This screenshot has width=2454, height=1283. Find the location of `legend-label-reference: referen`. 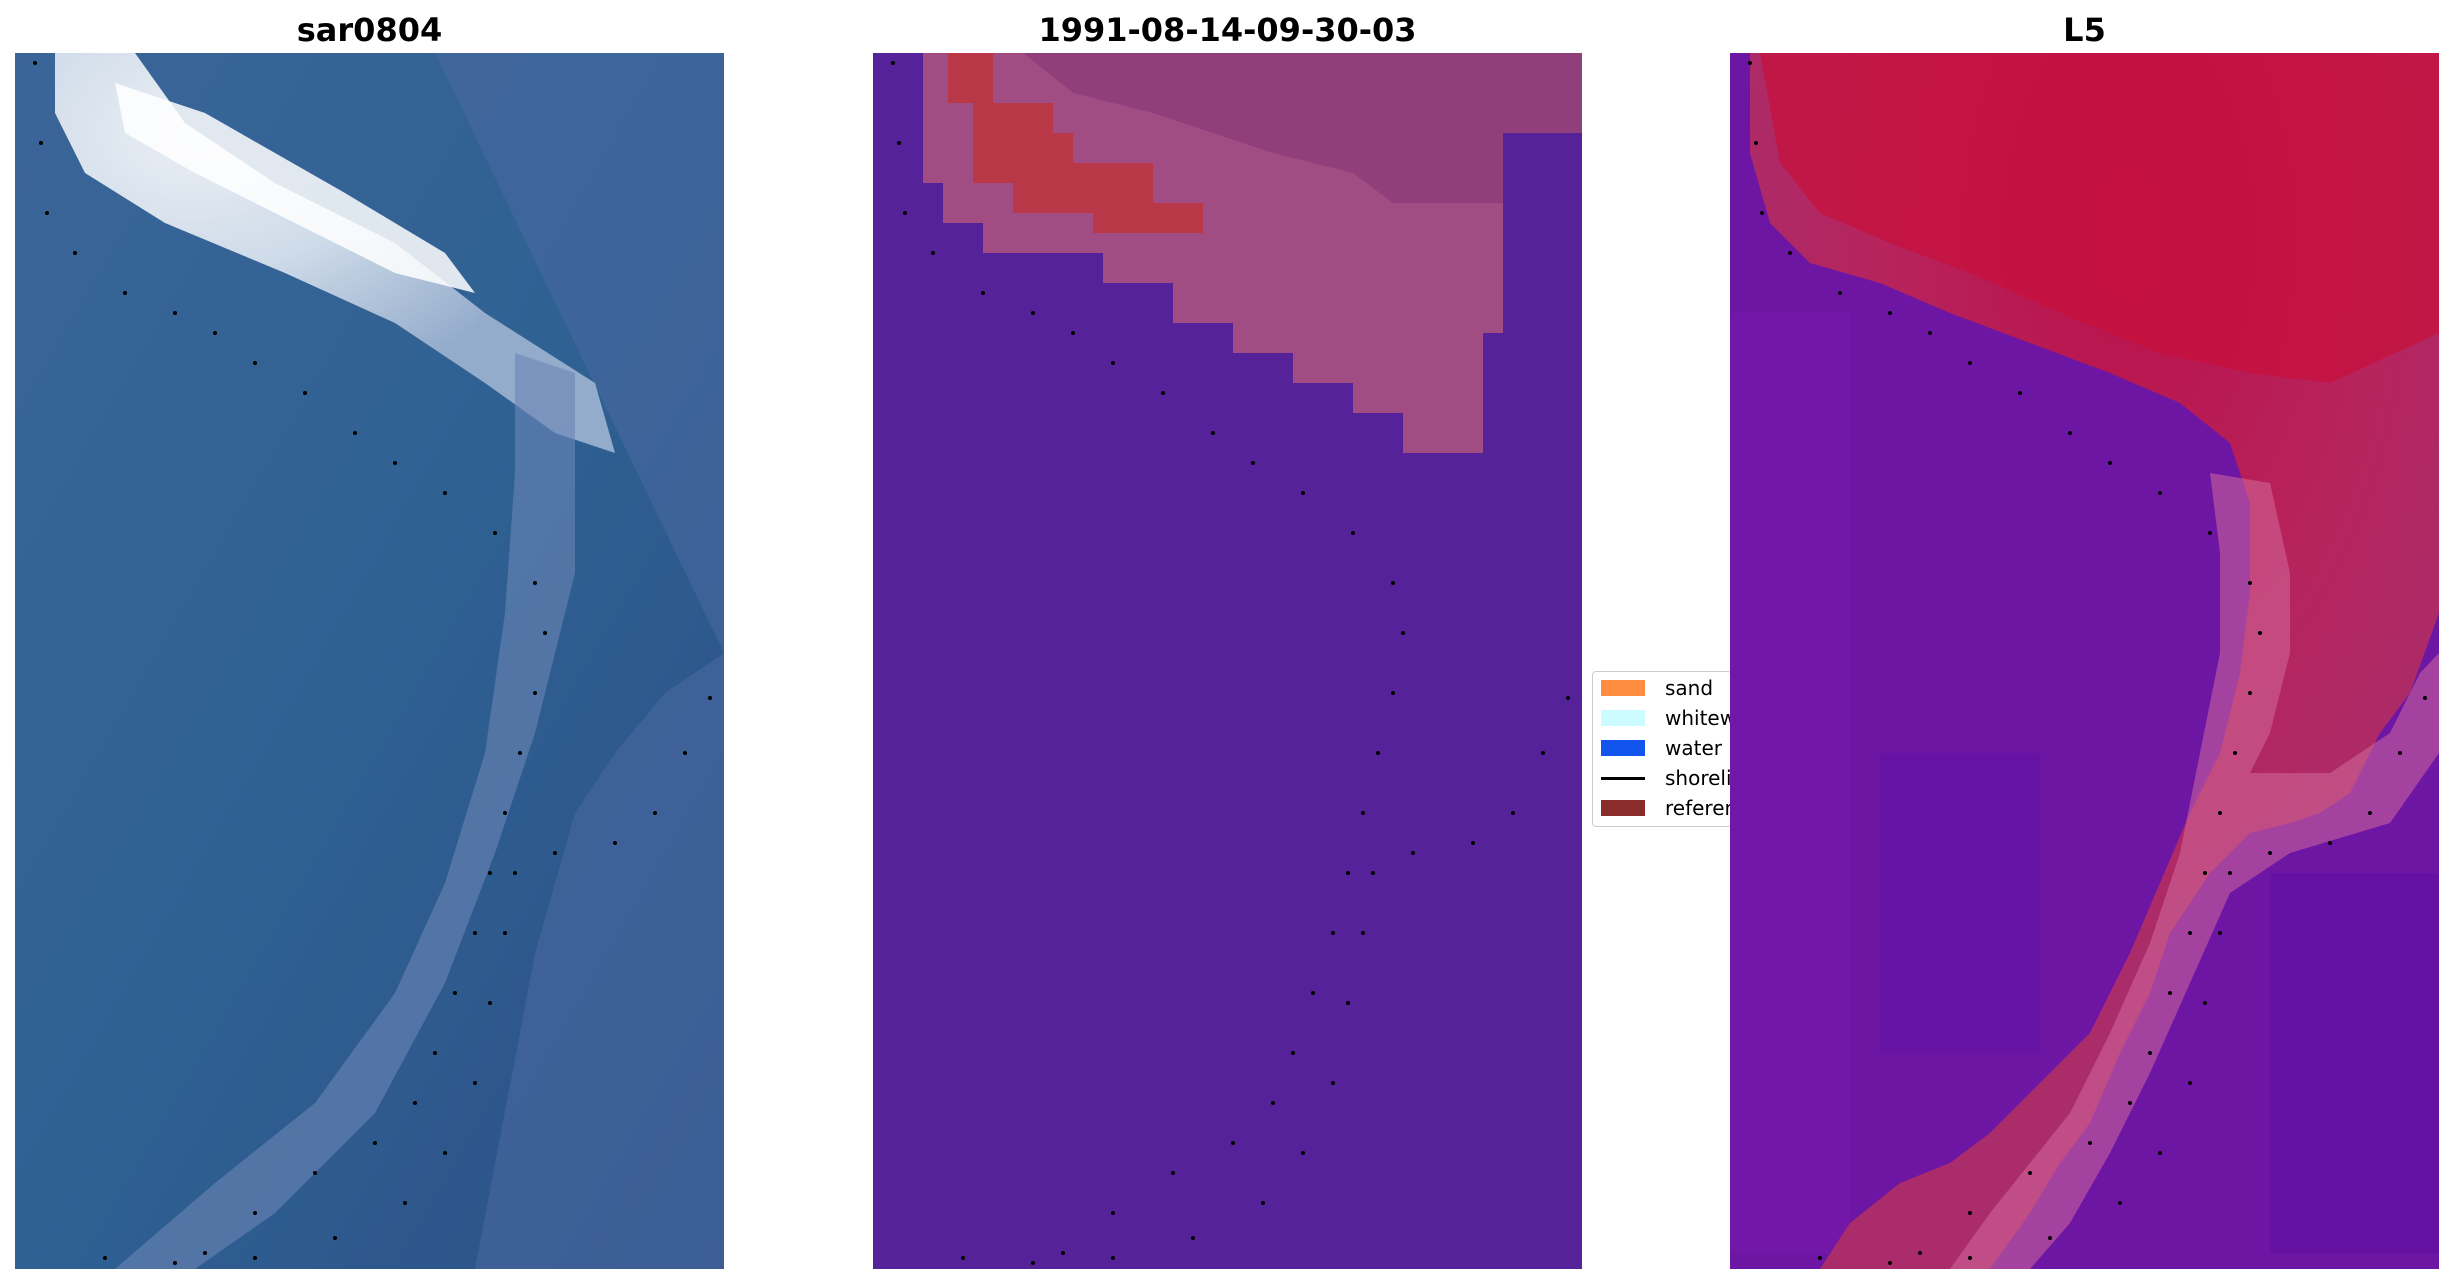

legend-label-reference: referen is located at coordinates (1698, 808).